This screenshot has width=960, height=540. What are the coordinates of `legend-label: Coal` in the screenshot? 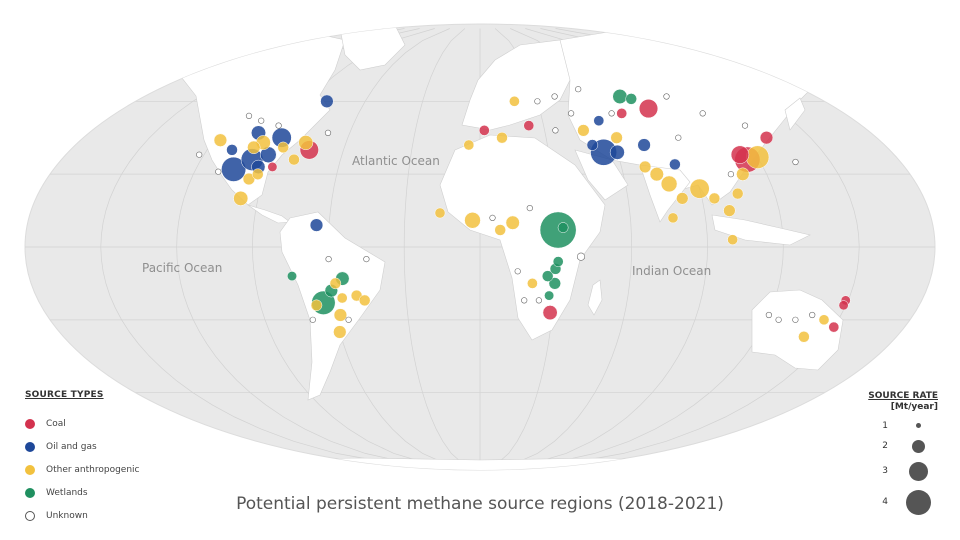 It's located at (56, 423).